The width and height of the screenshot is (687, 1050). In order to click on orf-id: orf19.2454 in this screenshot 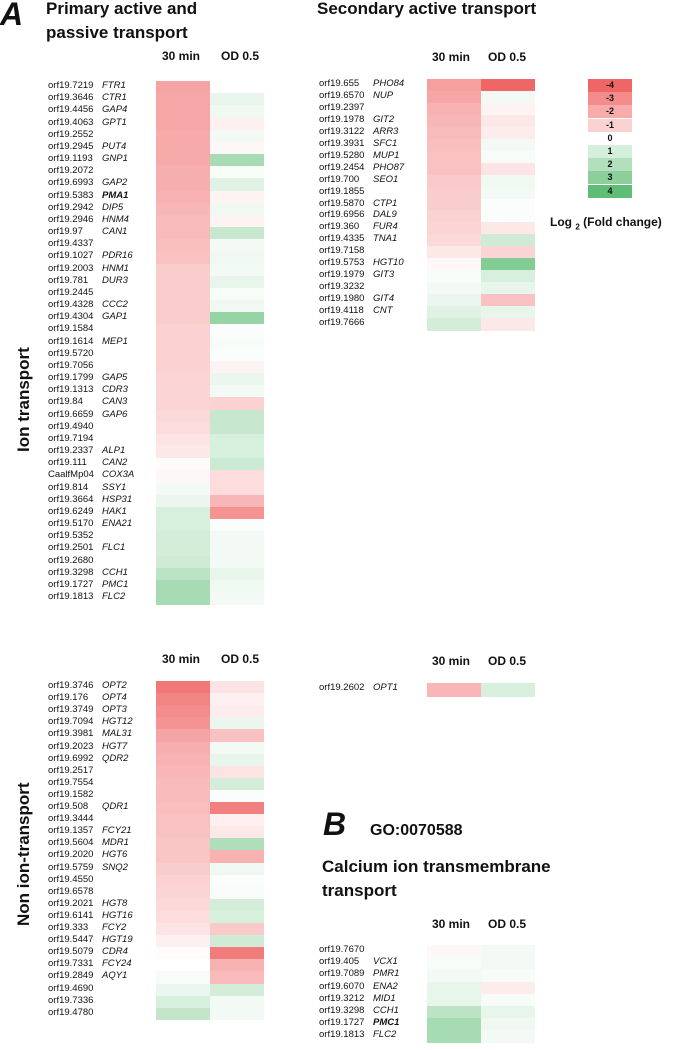, I will do `click(342, 167)`.